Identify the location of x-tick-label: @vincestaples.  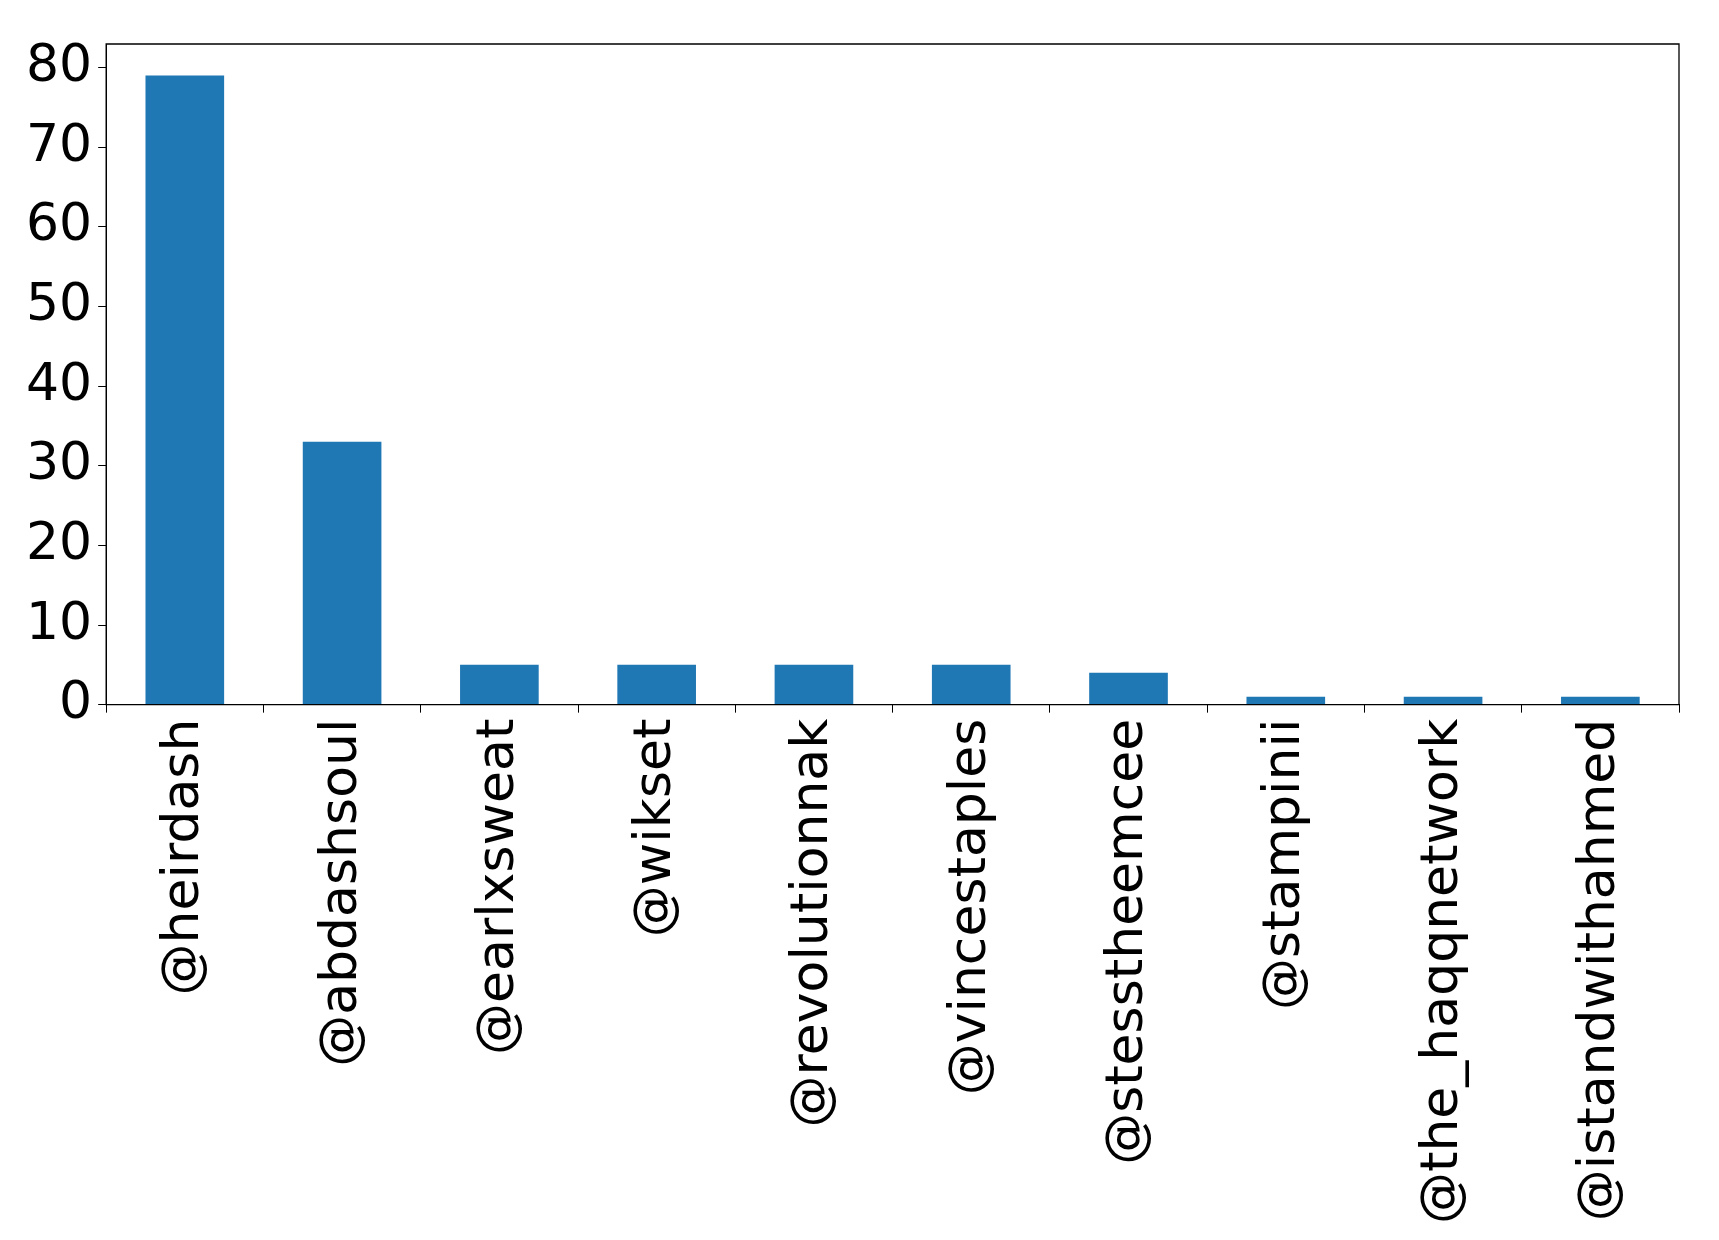
(966, 907).